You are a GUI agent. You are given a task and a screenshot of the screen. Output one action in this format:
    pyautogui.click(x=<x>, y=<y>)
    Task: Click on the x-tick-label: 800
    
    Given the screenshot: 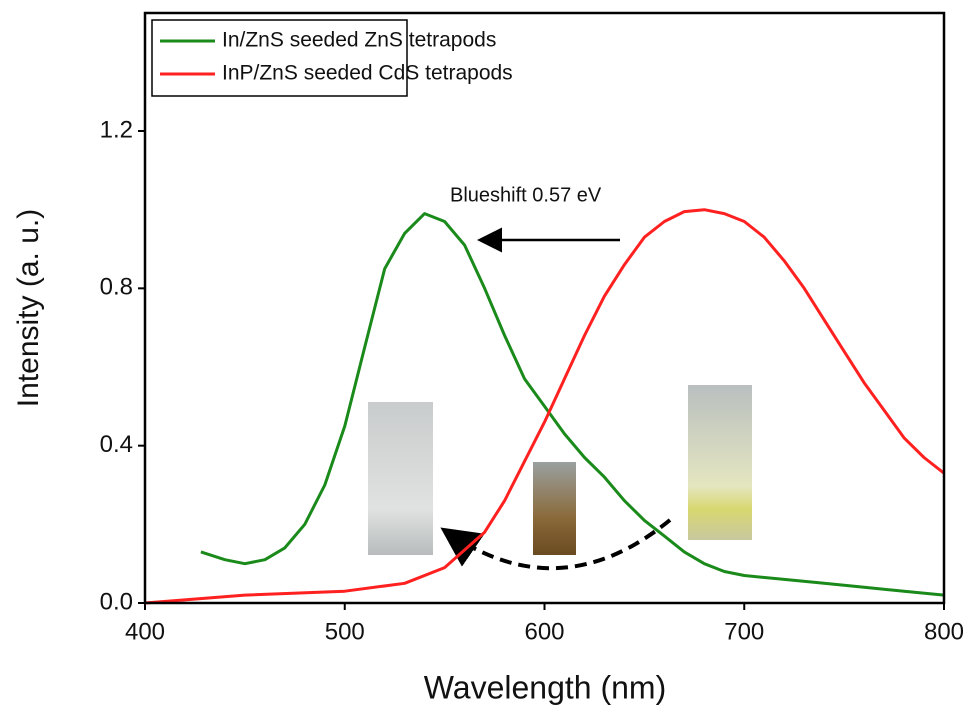 What is the action you would take?
    pyautogui.click(x=944, y=631)
    